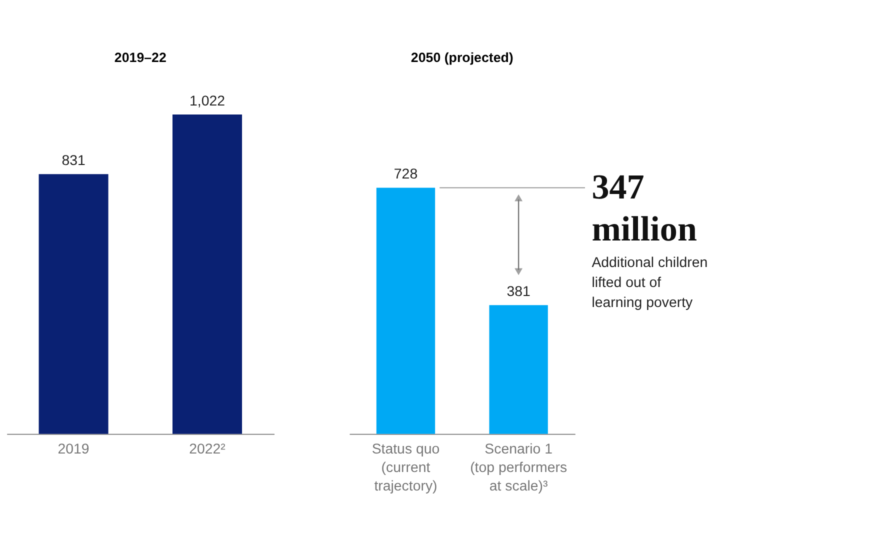 The width and height of the screenshot is (875, 543). What do you see at coordinates (74, 450) in the screenshot?
I see `x-tick-label: 2019` at bounding box center [74, 450].